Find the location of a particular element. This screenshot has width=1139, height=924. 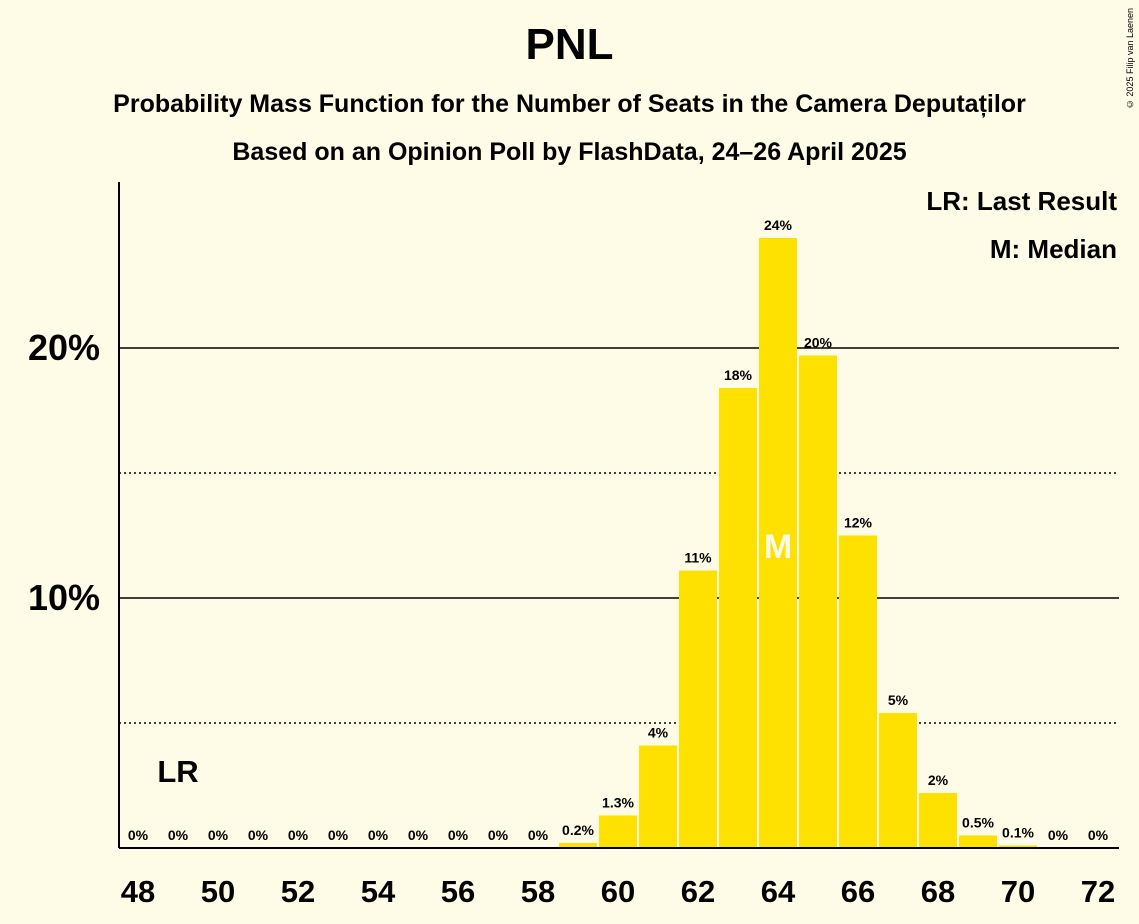

x-tick-label: 68 is located at coordinates (938, 891).